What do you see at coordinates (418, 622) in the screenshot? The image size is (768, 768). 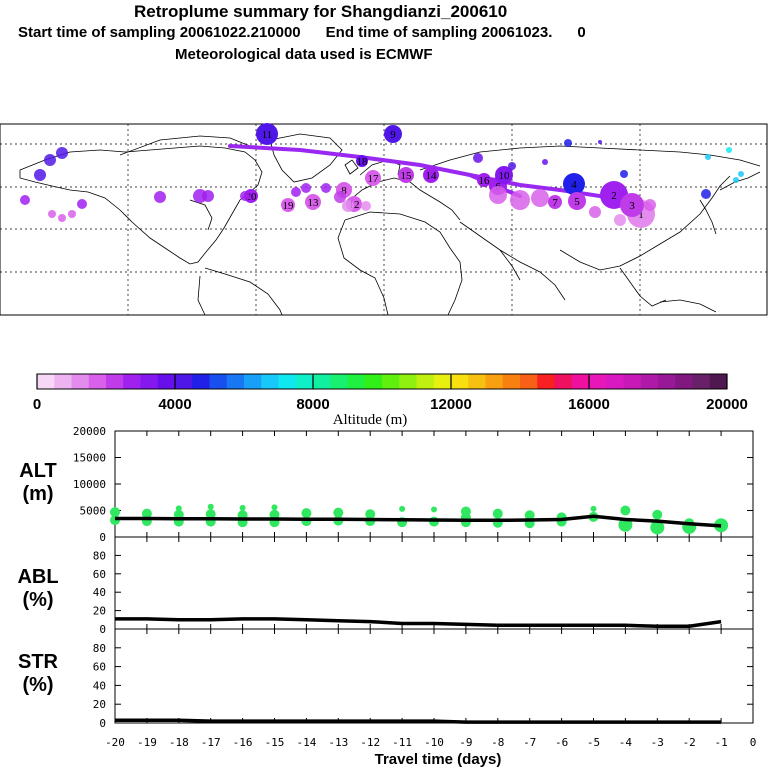 I see `abl-line` at bounding box center [418, 622].